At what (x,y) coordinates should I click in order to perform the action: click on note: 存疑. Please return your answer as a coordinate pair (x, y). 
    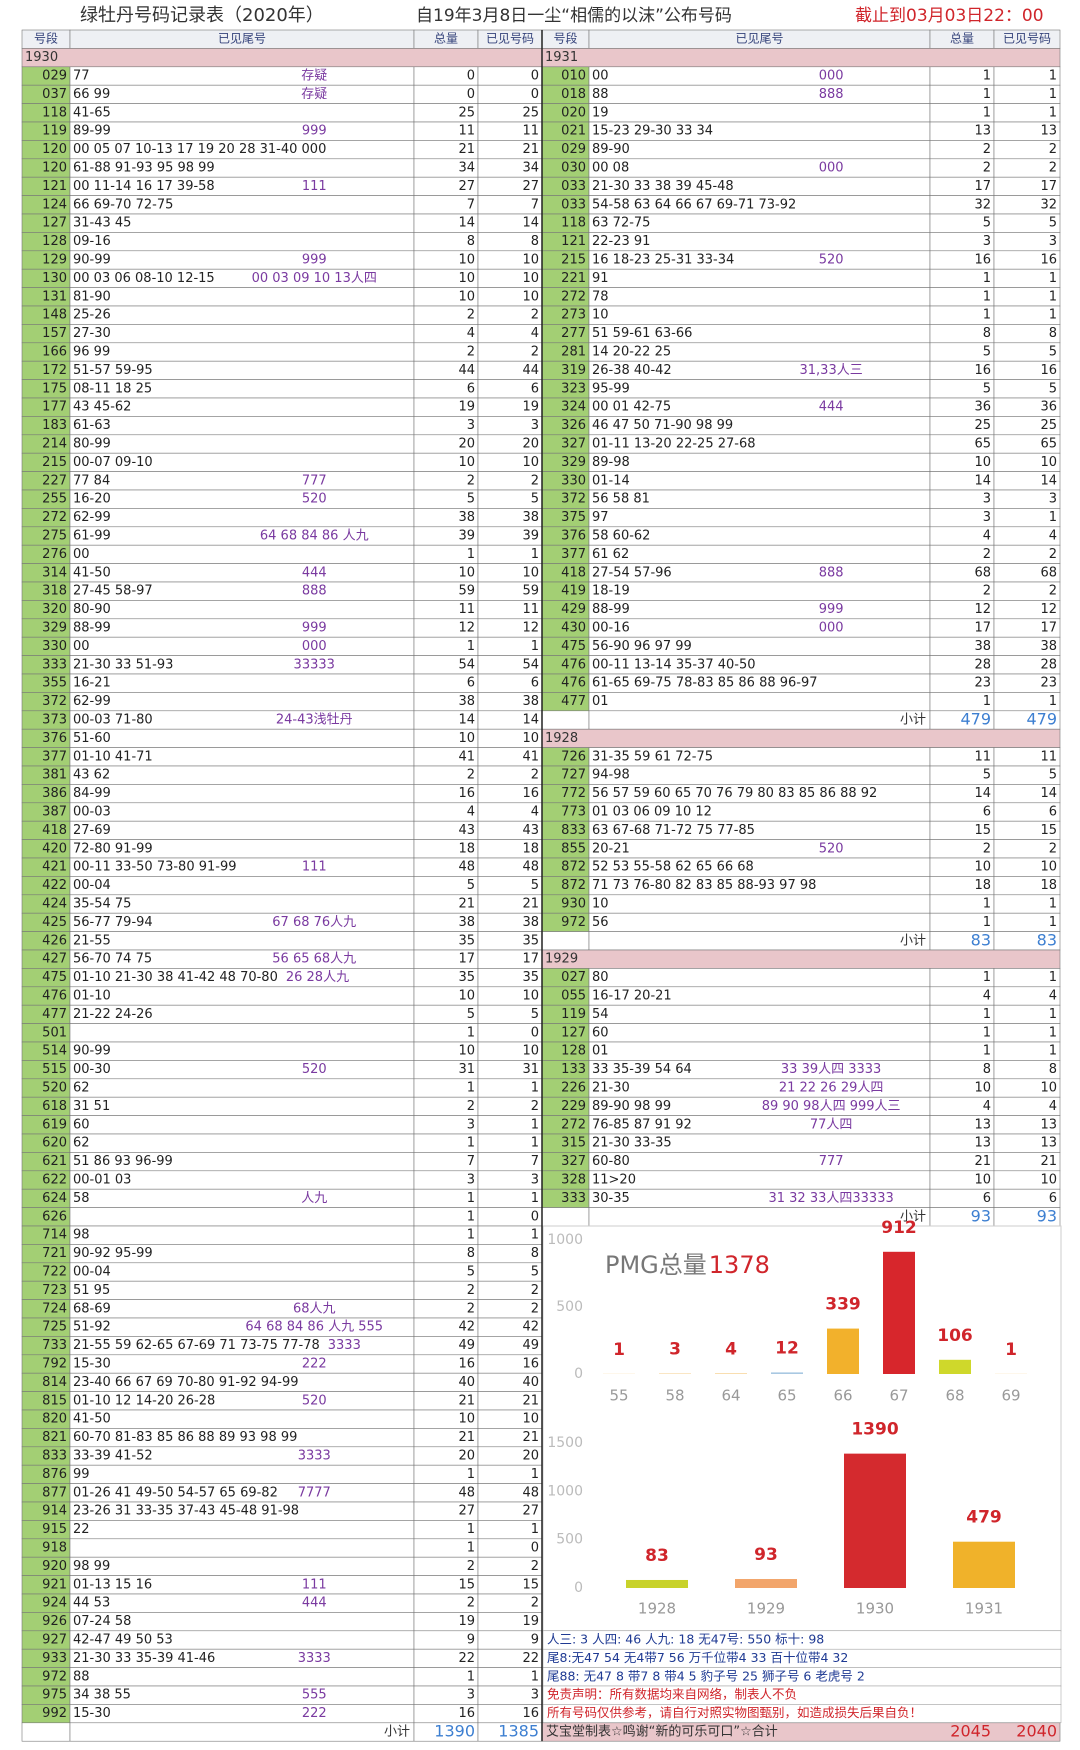
    Looking at the image, I should click on (314, 94).